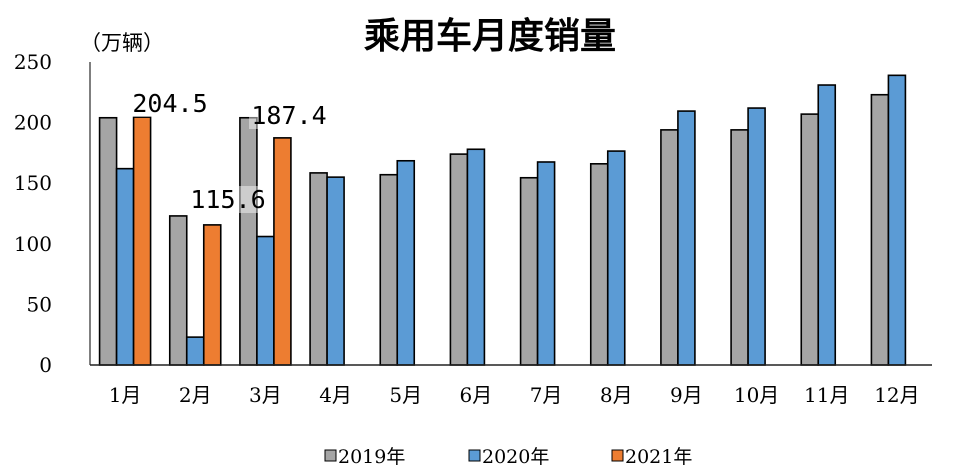 The image size is (954, 471). I want to click on x-tick-label: 10月, so click(756, 395).